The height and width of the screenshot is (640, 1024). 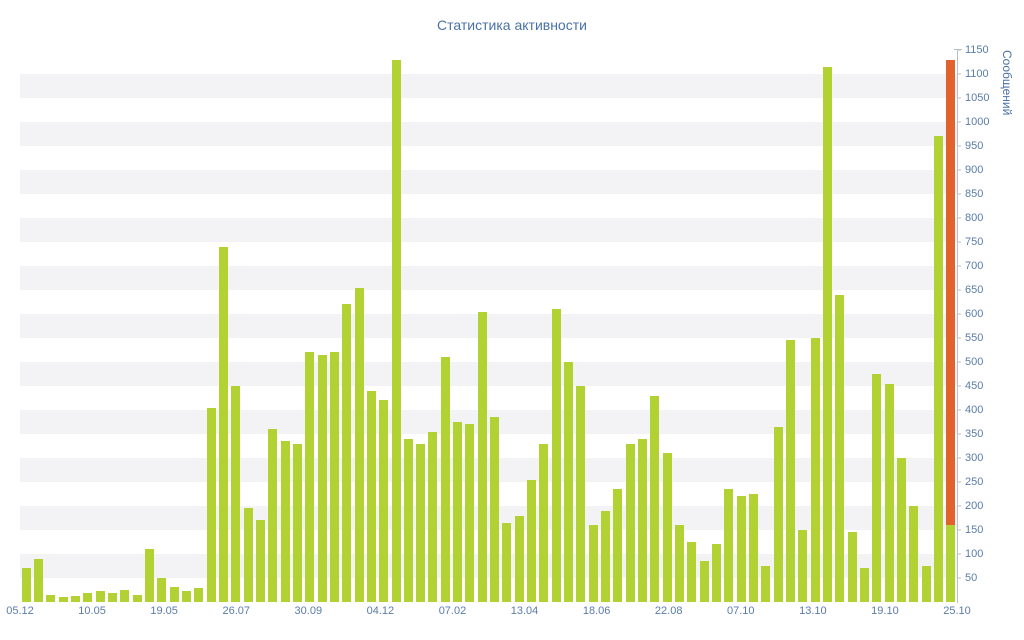 What do you see at coordinates (452, 611) in the screenshot?
I see `x-tick-label: 07.02` at bounding box center [452, 611].